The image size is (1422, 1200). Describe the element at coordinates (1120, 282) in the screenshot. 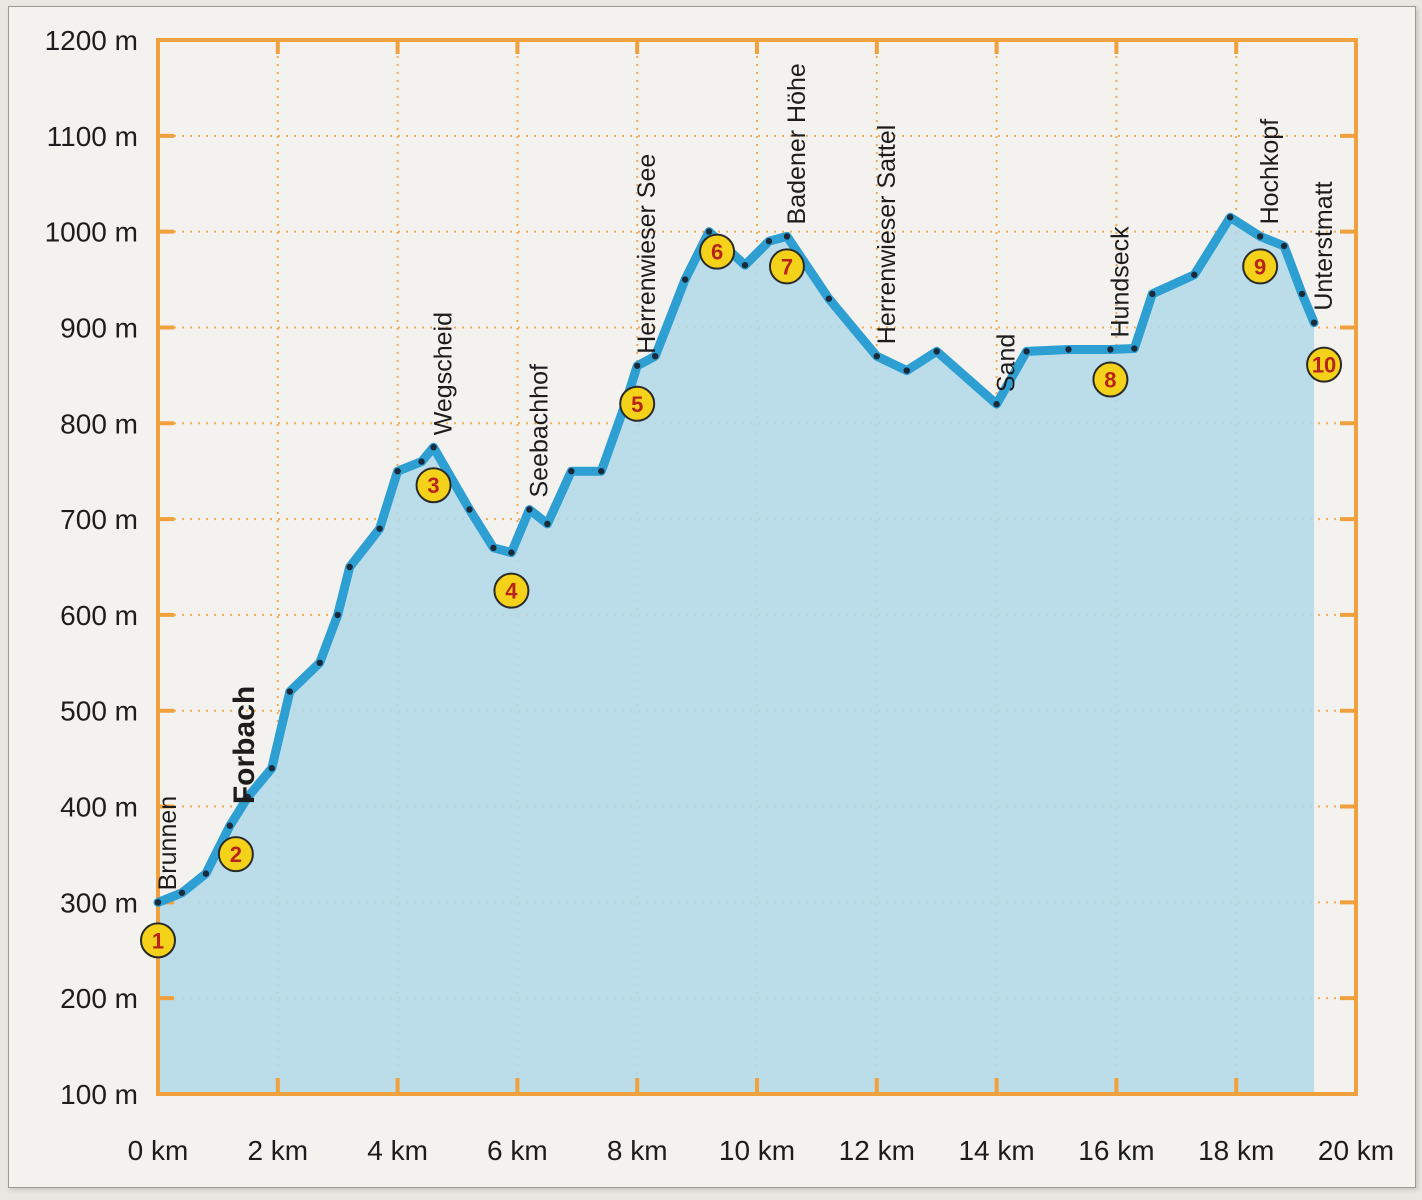

I see `place-label: Hundseck` at that location.